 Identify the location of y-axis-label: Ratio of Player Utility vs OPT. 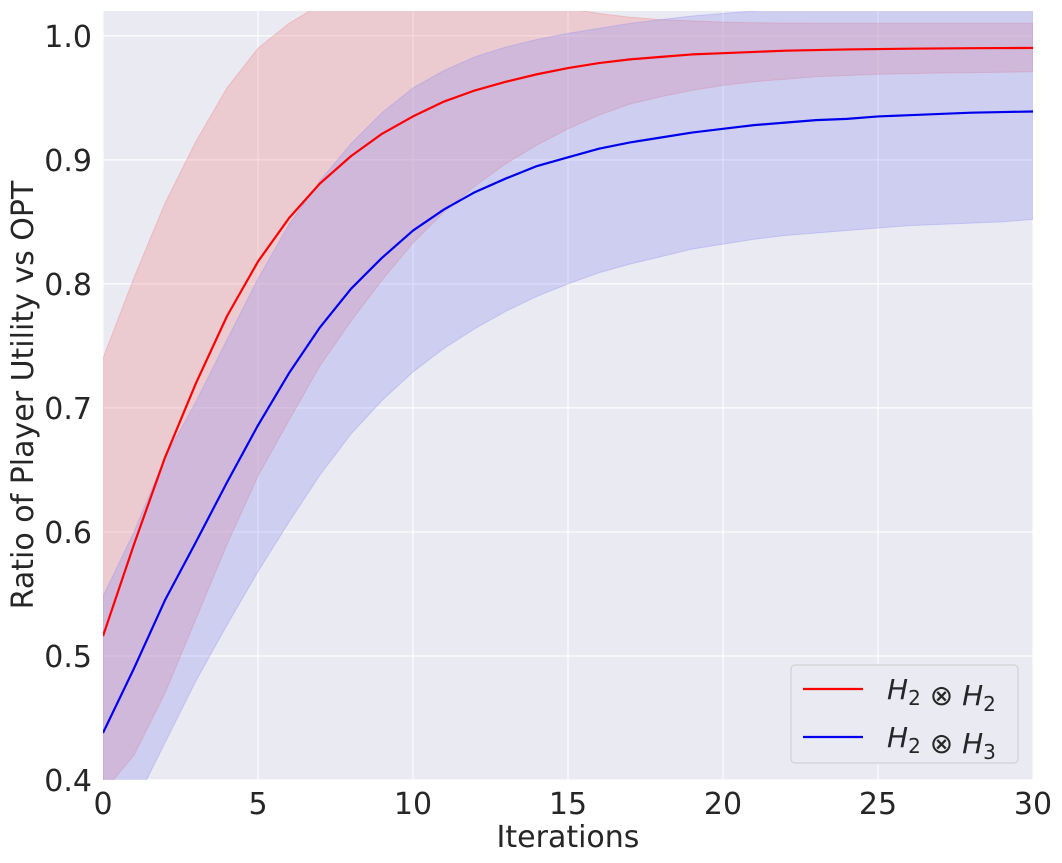
(23, 394).